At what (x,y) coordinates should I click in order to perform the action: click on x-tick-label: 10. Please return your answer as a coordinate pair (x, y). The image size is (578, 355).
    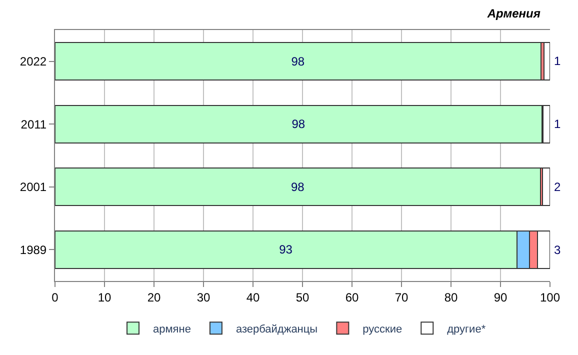
    Looking at the image, I should click on (105, 297).